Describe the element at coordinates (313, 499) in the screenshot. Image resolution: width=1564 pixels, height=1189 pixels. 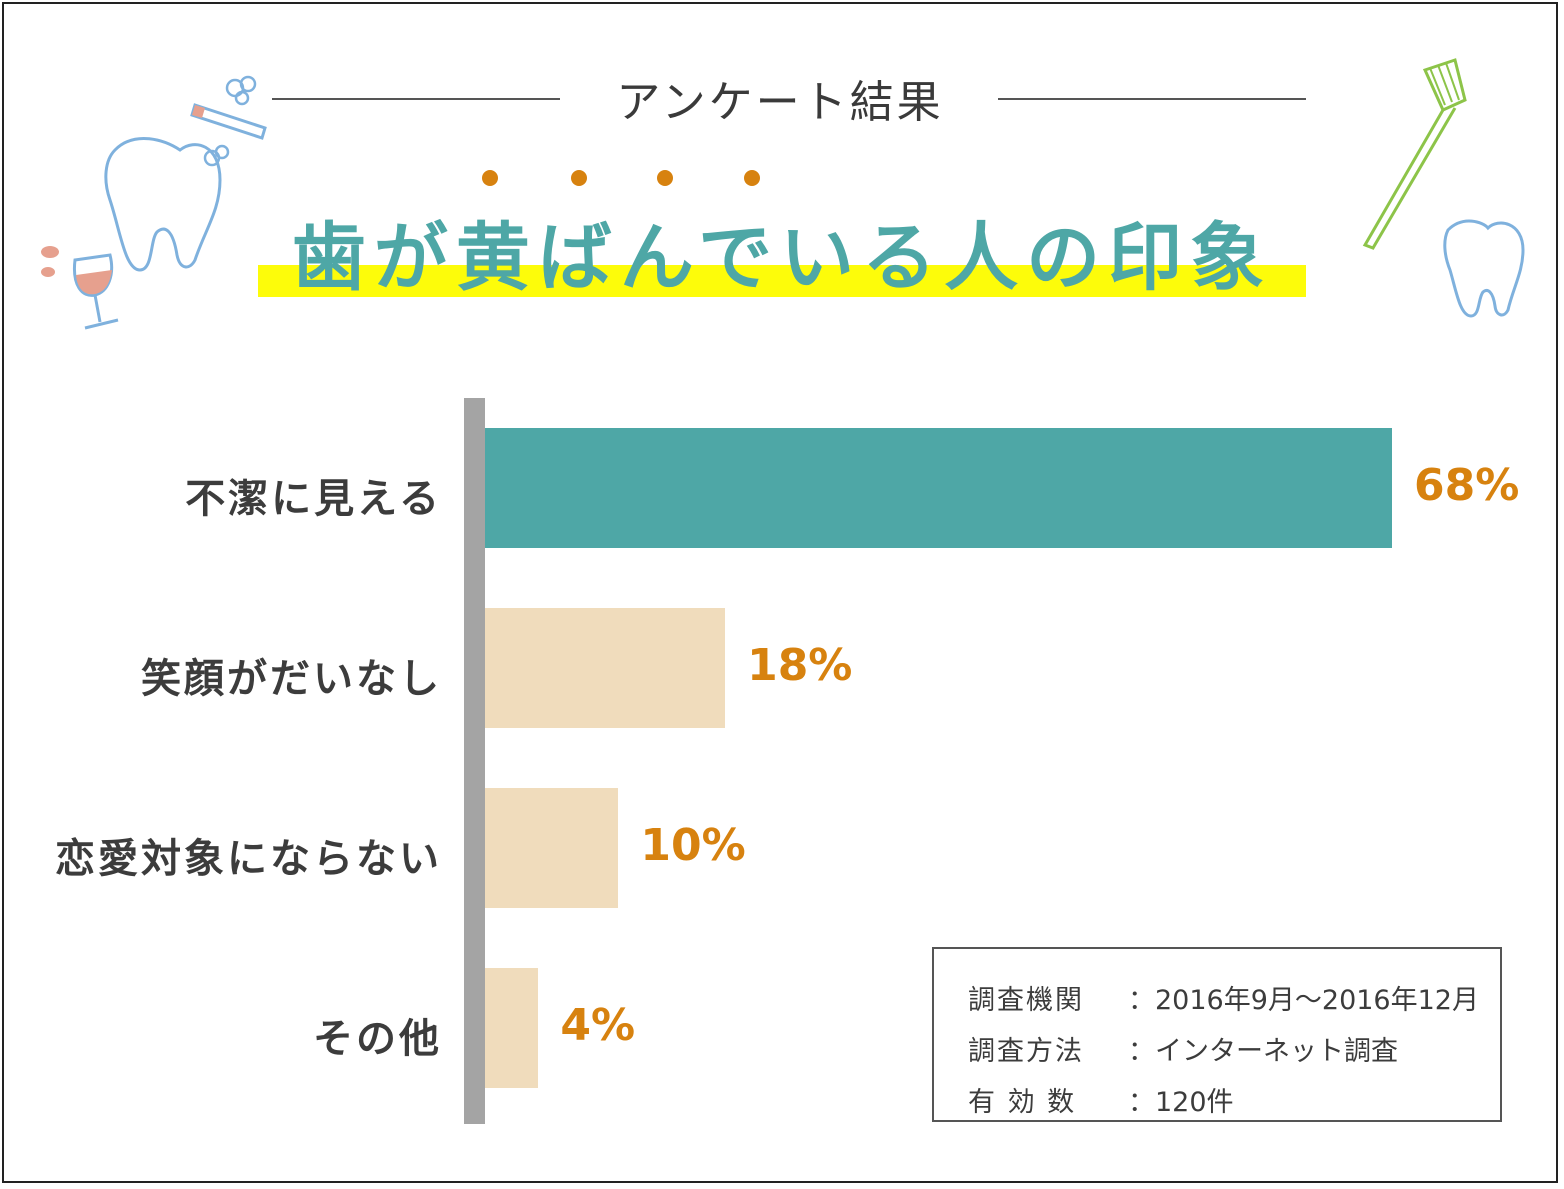
I see `category-label: 不潔に見える` at that location.